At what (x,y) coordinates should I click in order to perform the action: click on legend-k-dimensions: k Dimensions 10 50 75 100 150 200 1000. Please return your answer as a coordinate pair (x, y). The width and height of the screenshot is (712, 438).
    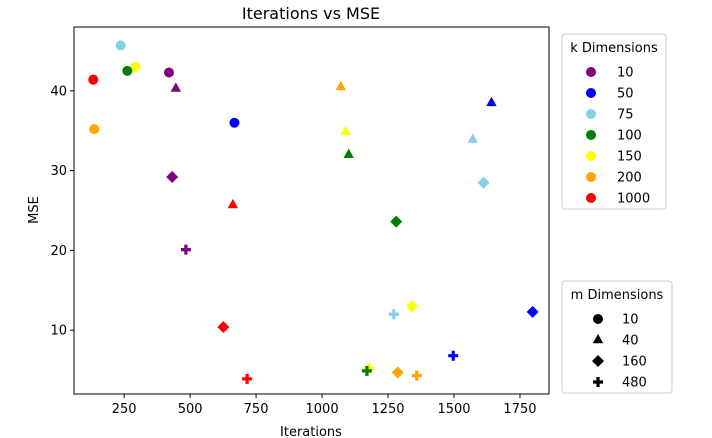
    Looking at the image, I should click on (614, 121).